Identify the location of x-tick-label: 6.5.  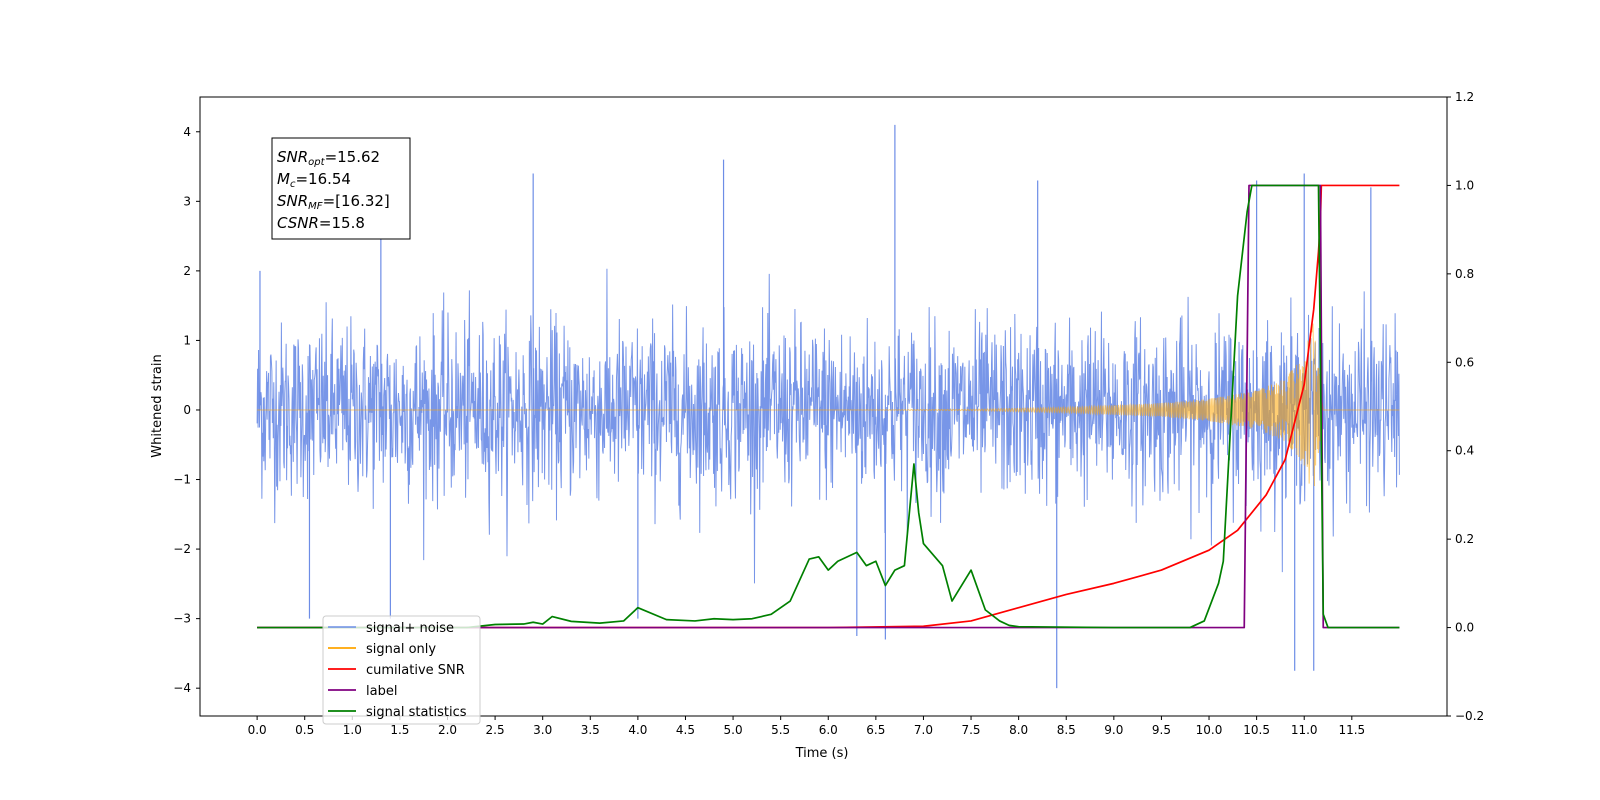
(875, 730).